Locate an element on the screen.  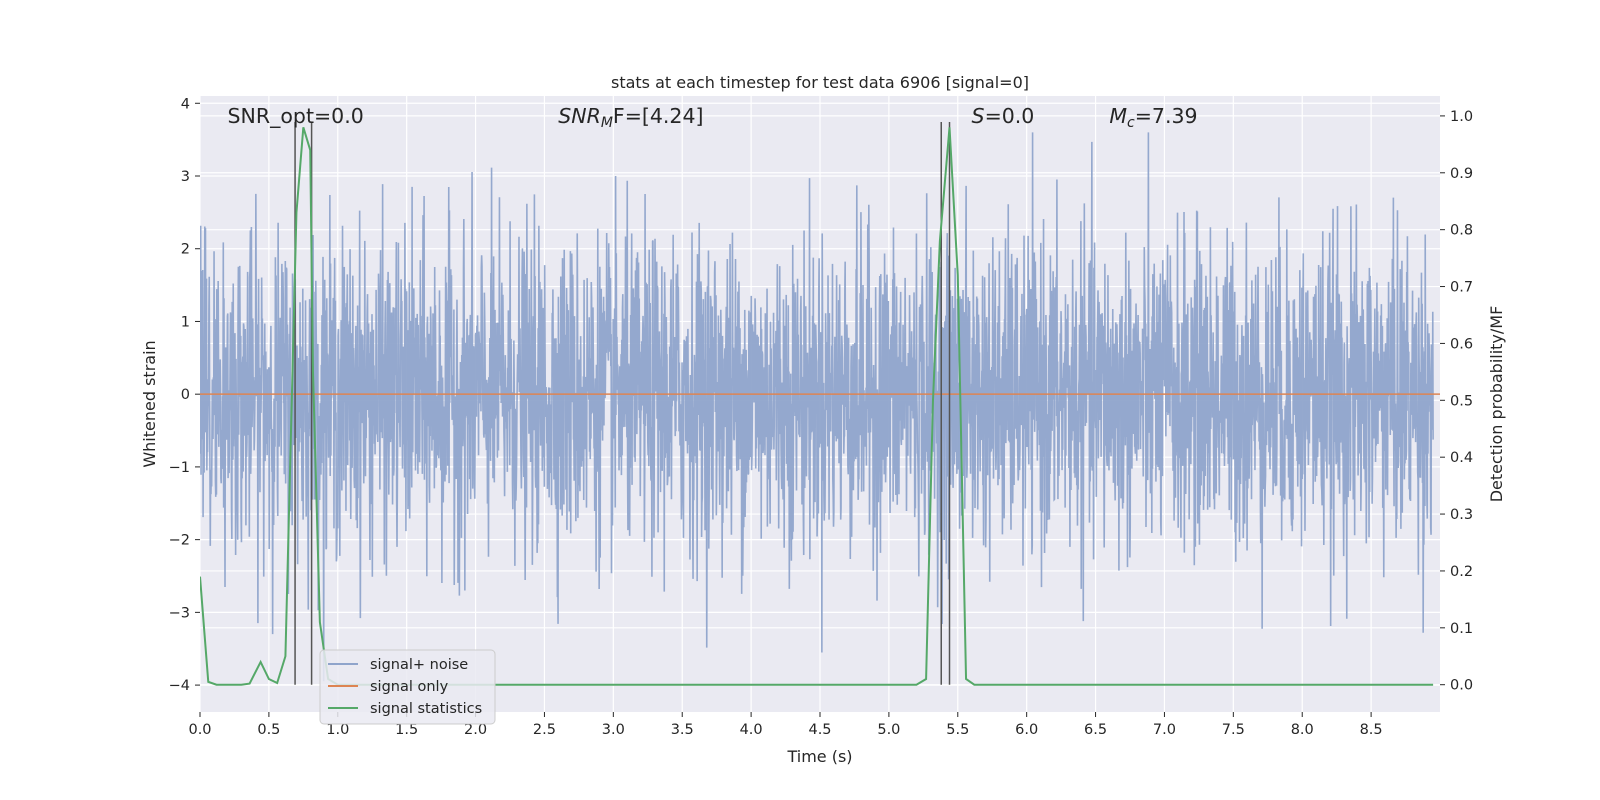
x-tick-label: 0.0 is located at coordinates (199, 730).